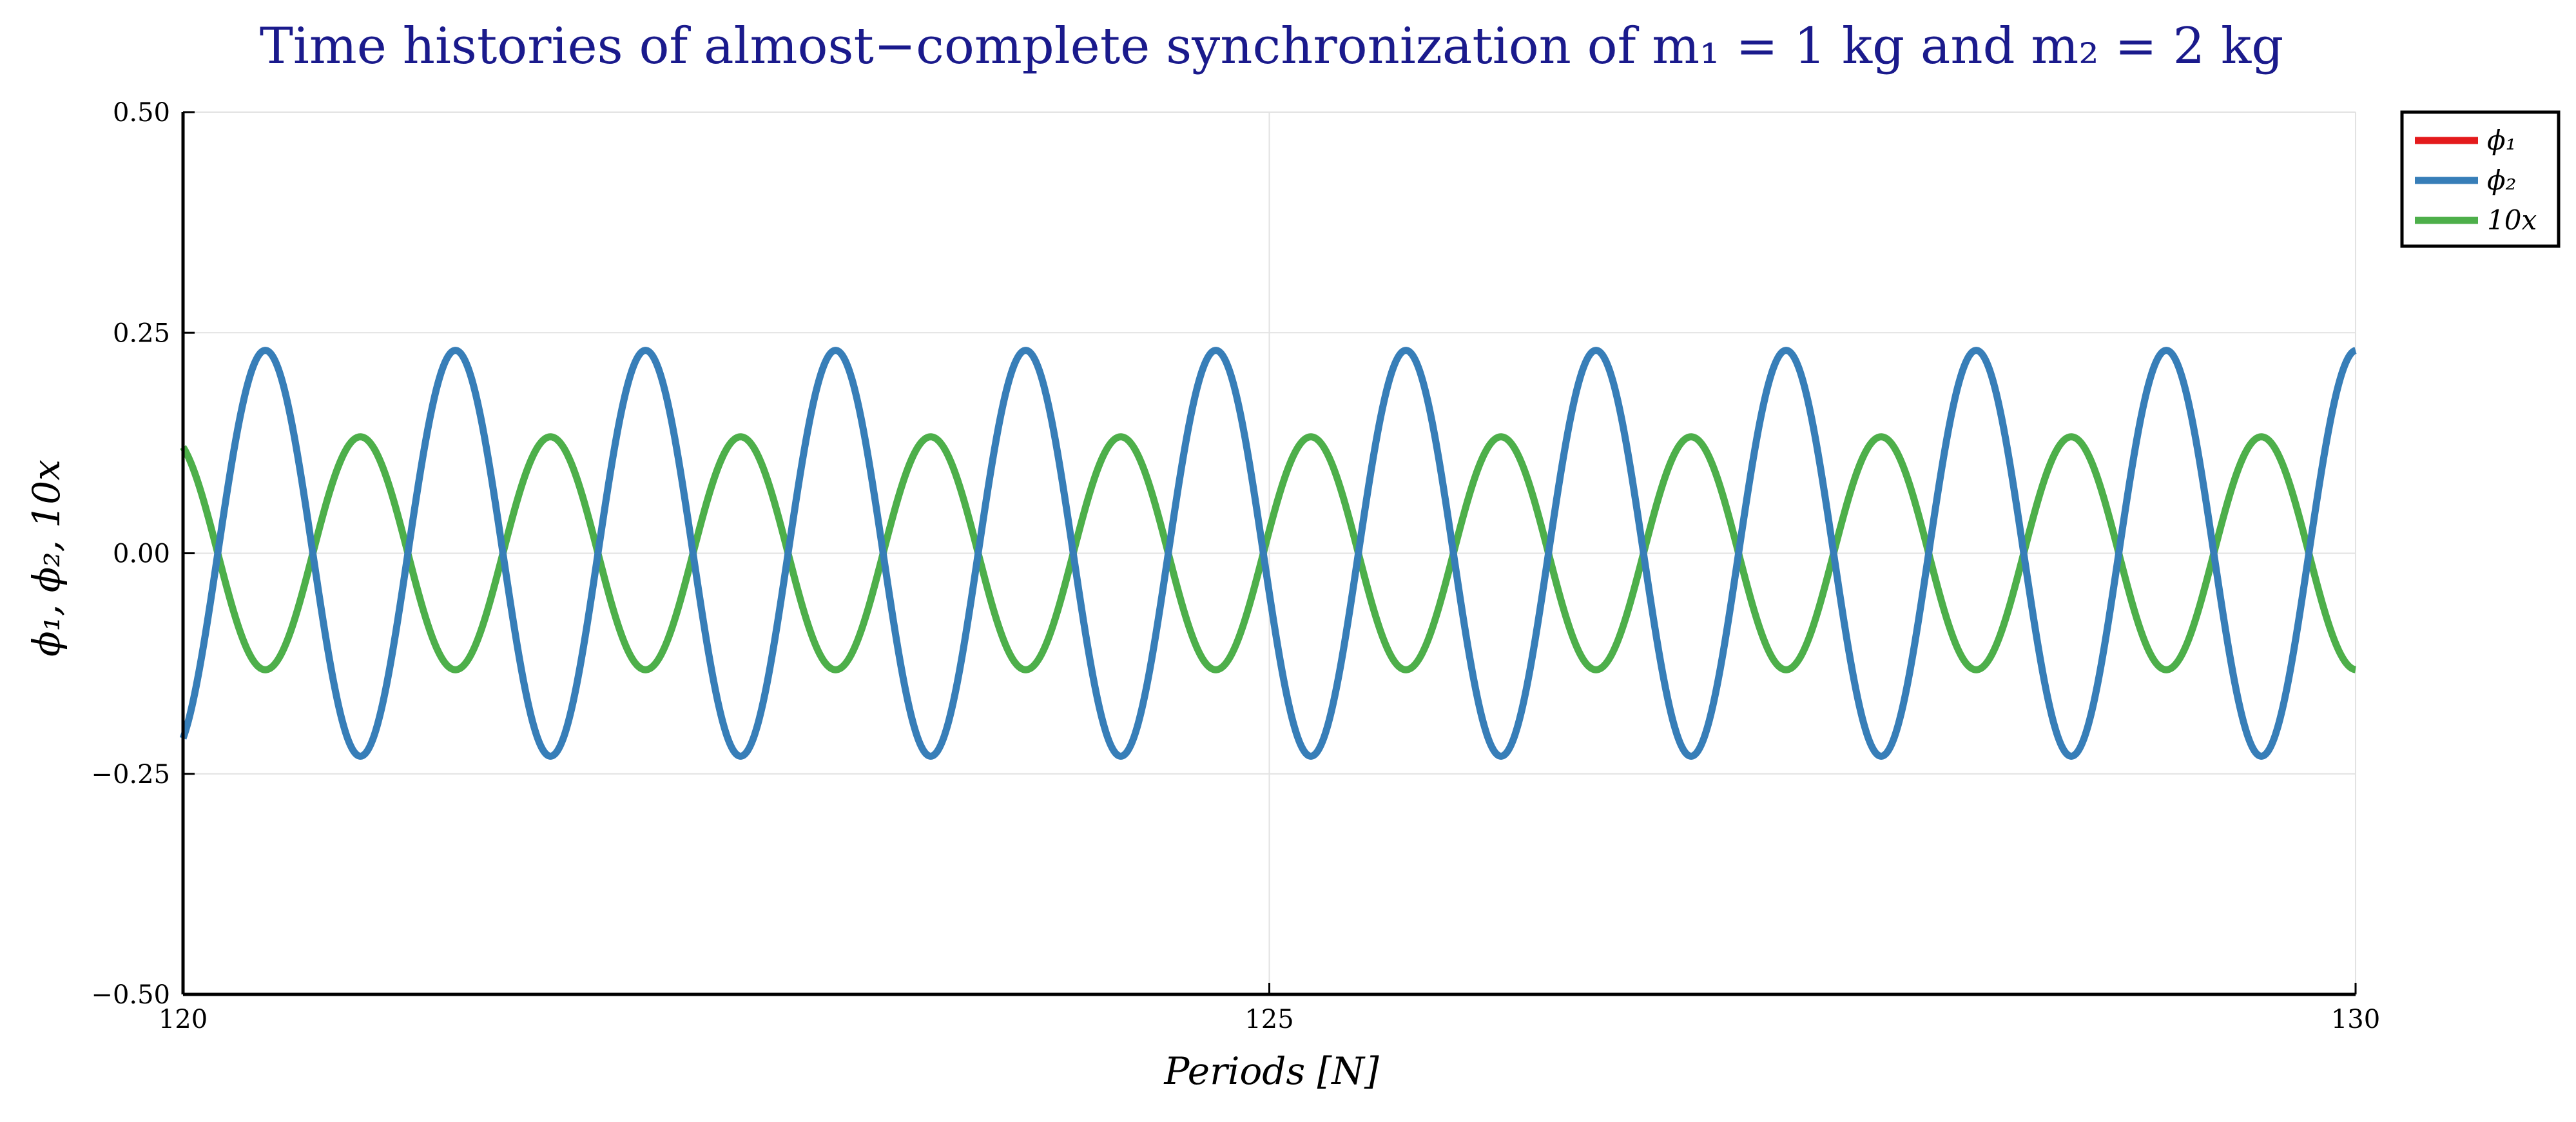  Describe the element at coordinates (2355, 1019) in the screenshot. I see `x-tick-label-2: 130` at that location.